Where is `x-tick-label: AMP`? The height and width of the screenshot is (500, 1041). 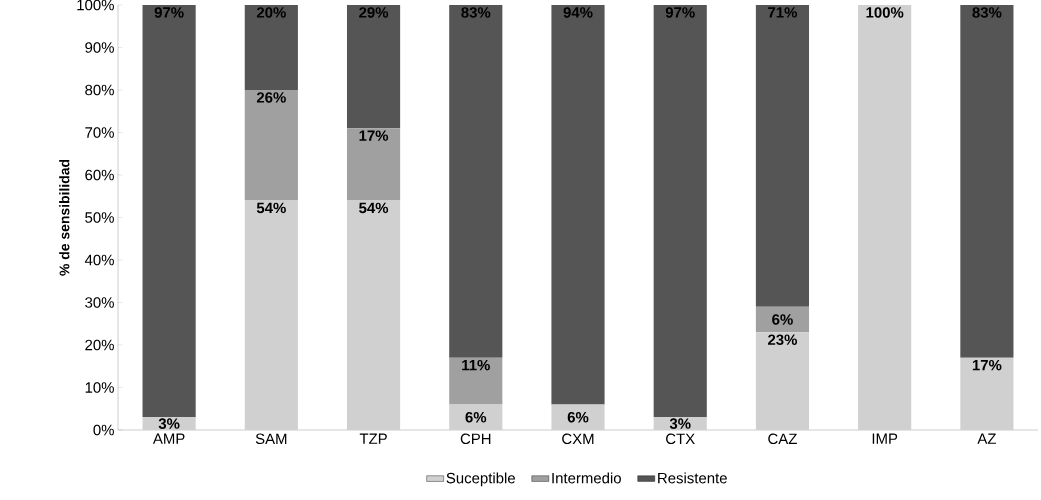
x-tick-label: AMP is located at coordinates (168, 438).